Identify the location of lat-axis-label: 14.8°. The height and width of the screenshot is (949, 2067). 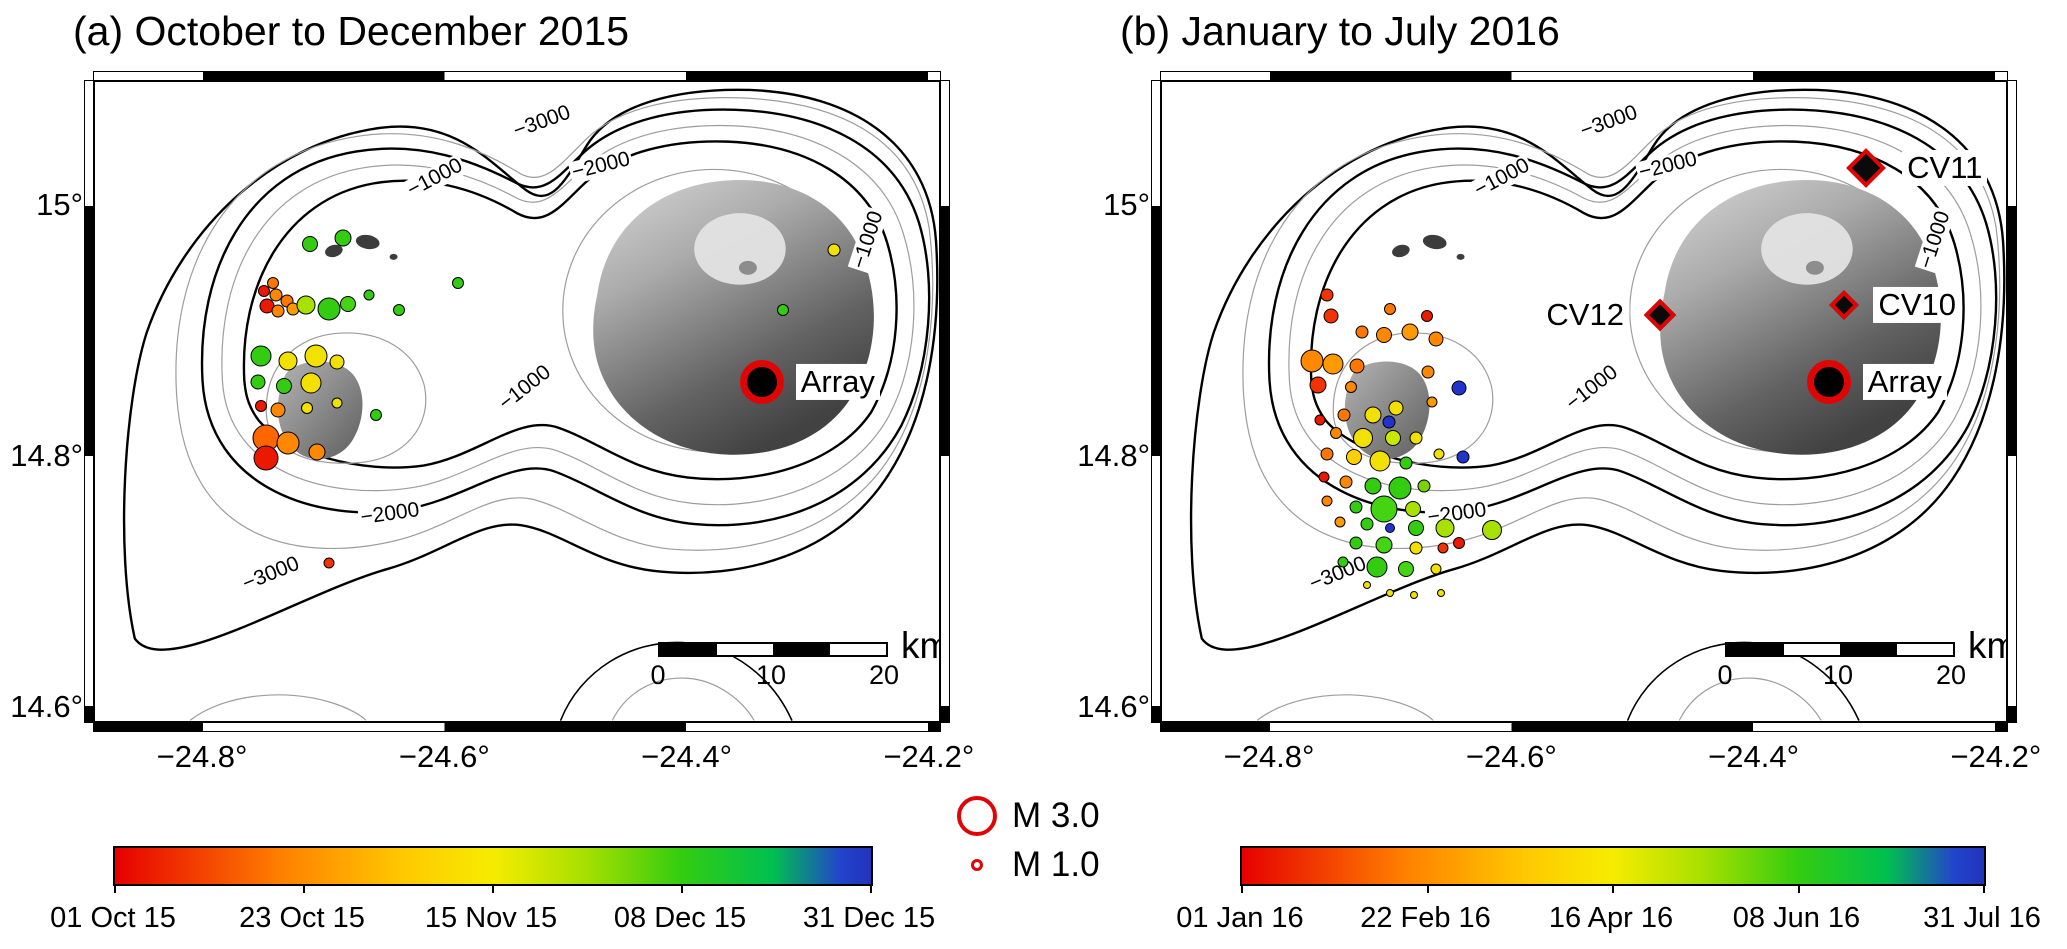
(46, 456).